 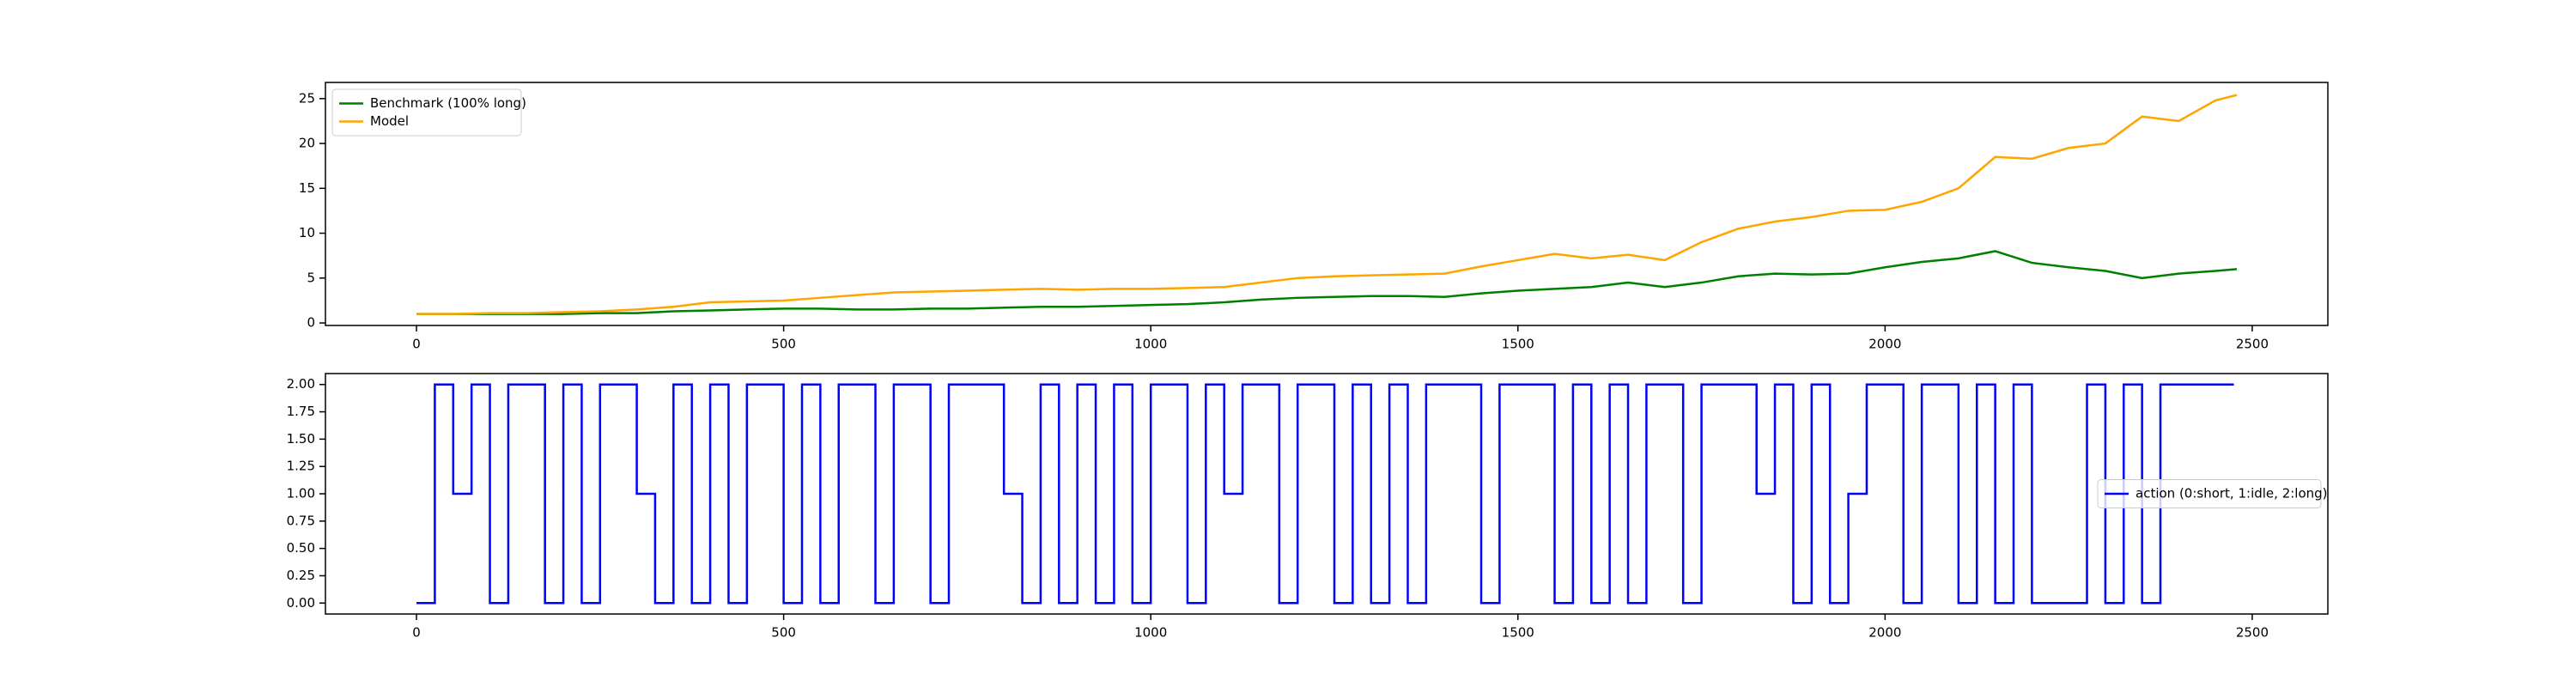 What do you see at coordinates (311, 323) in the screenshot?
I see `y-tick-label: 0` at bounding box center [311, 323].